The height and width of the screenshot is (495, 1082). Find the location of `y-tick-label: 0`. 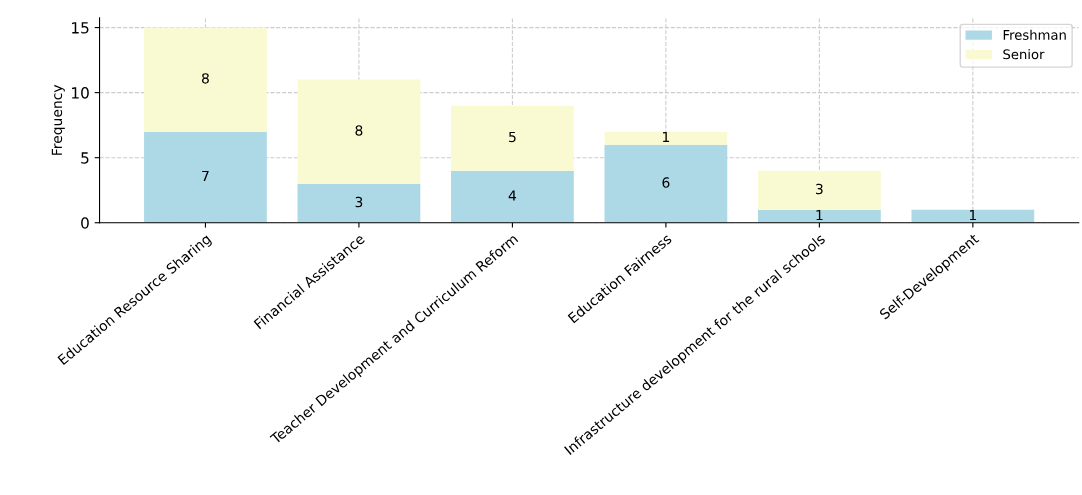

y-tick-label: 0 is located at coordinates (85, 223).